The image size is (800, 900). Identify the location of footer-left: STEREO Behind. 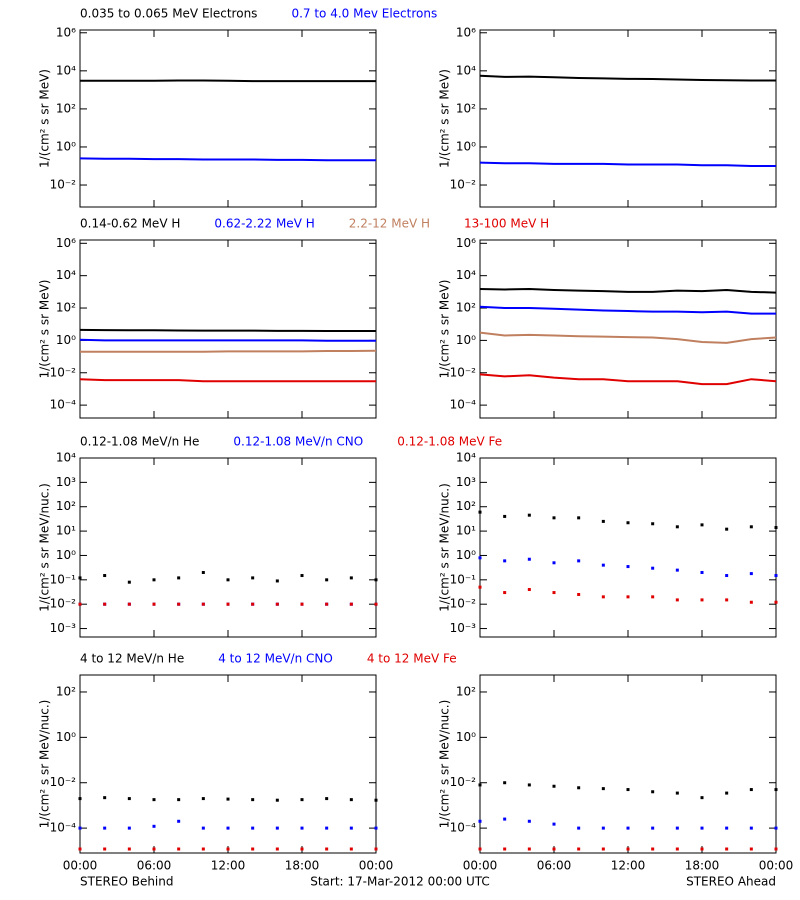
(127, 882).